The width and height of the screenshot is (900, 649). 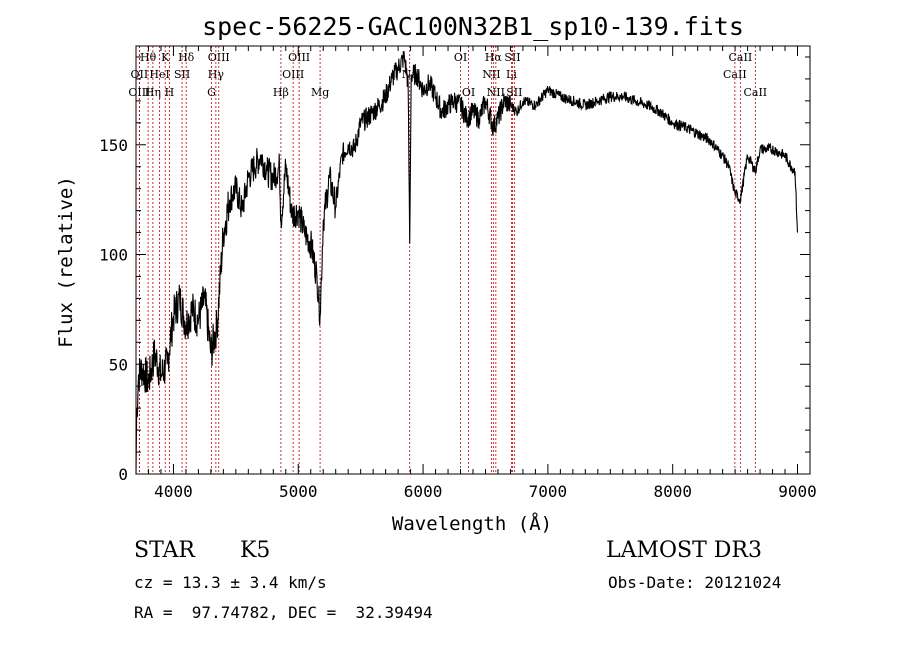 What do you see at coordinates (186, 57) in the screenshot?
I see `spectral-line-label: Hδ` at bounding box center [186, 57].